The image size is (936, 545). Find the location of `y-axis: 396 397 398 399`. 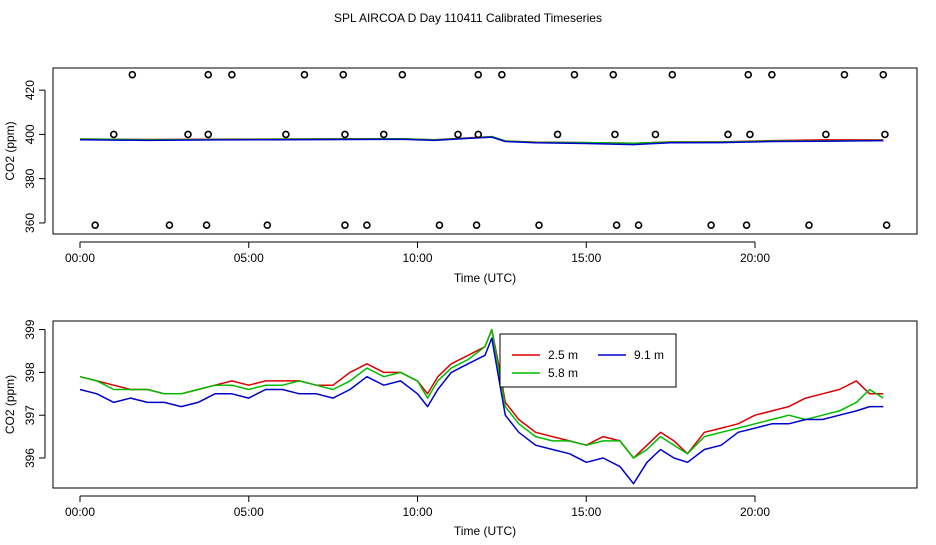

y-axis: 396 397 398 399 is located at coordinates (34, 393).